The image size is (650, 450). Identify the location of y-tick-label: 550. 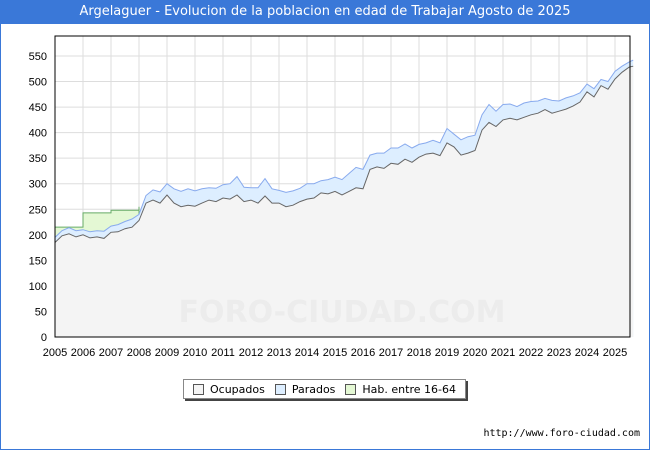
(38, 57).